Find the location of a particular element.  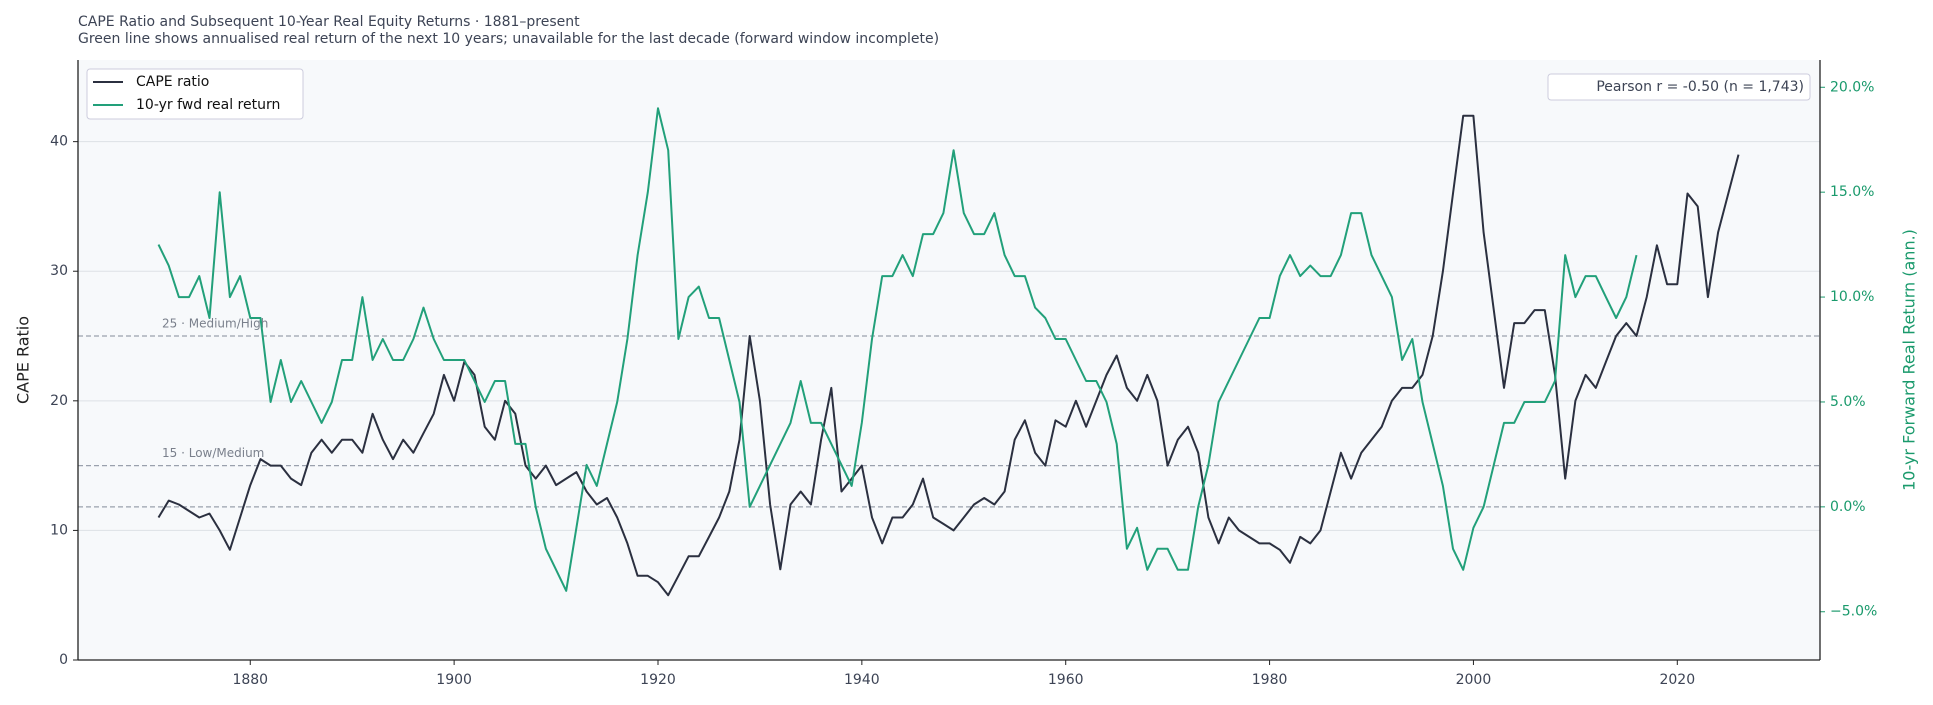

x-tick-label: 1940 is located at coordinates (862, 680).